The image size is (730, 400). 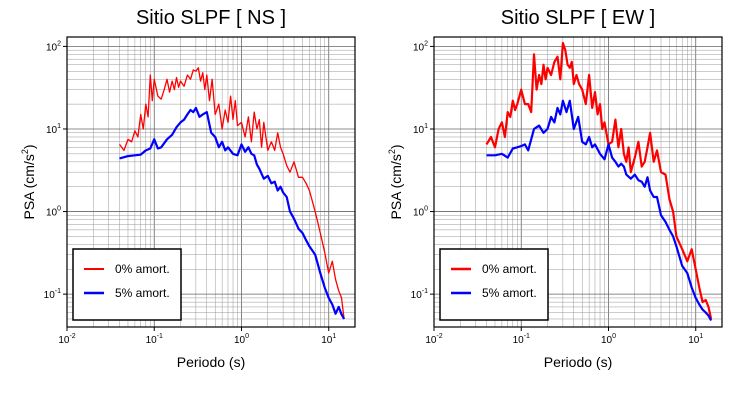 What do you see at coordinates (578, 18) in the screenshot?
I see `chart-title: Sitio SLPF [ EW ]` at bounding box center [578, 18].